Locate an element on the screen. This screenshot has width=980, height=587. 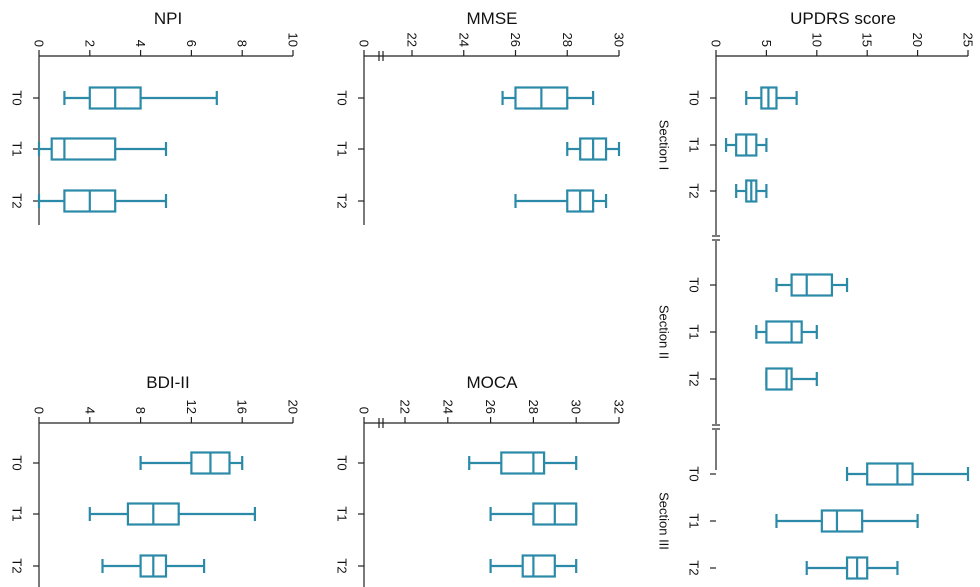
x-tick-label: 16 is located at coordinates (242, 407).